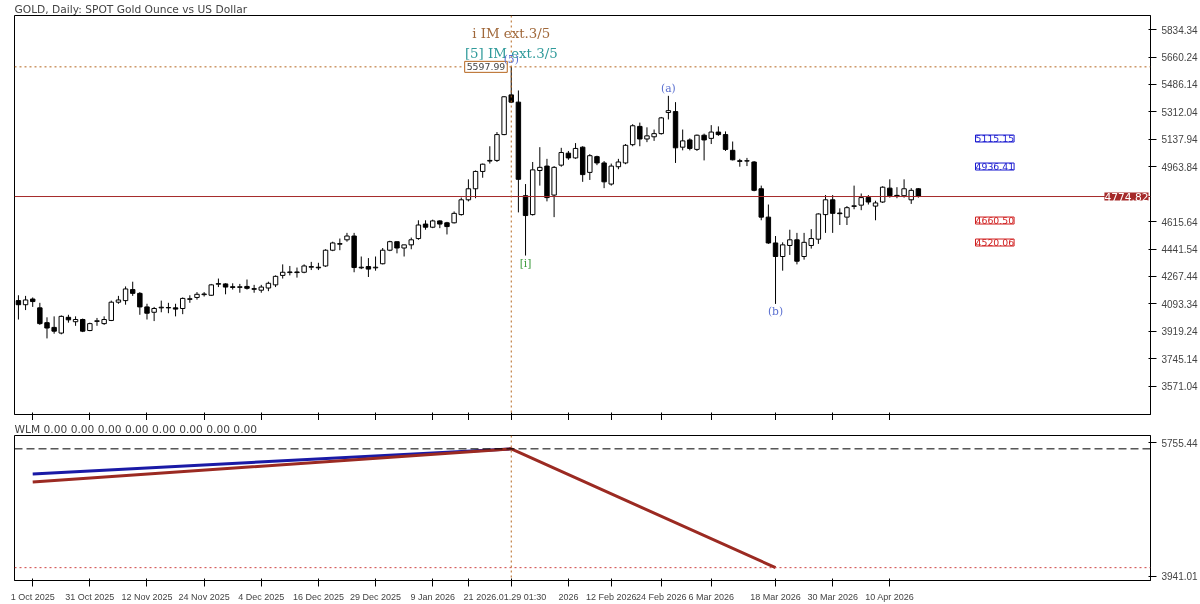 The width and height of the screenshot is (1200, 604). I want to click on annotation: 4936.41, so click(995, 167).